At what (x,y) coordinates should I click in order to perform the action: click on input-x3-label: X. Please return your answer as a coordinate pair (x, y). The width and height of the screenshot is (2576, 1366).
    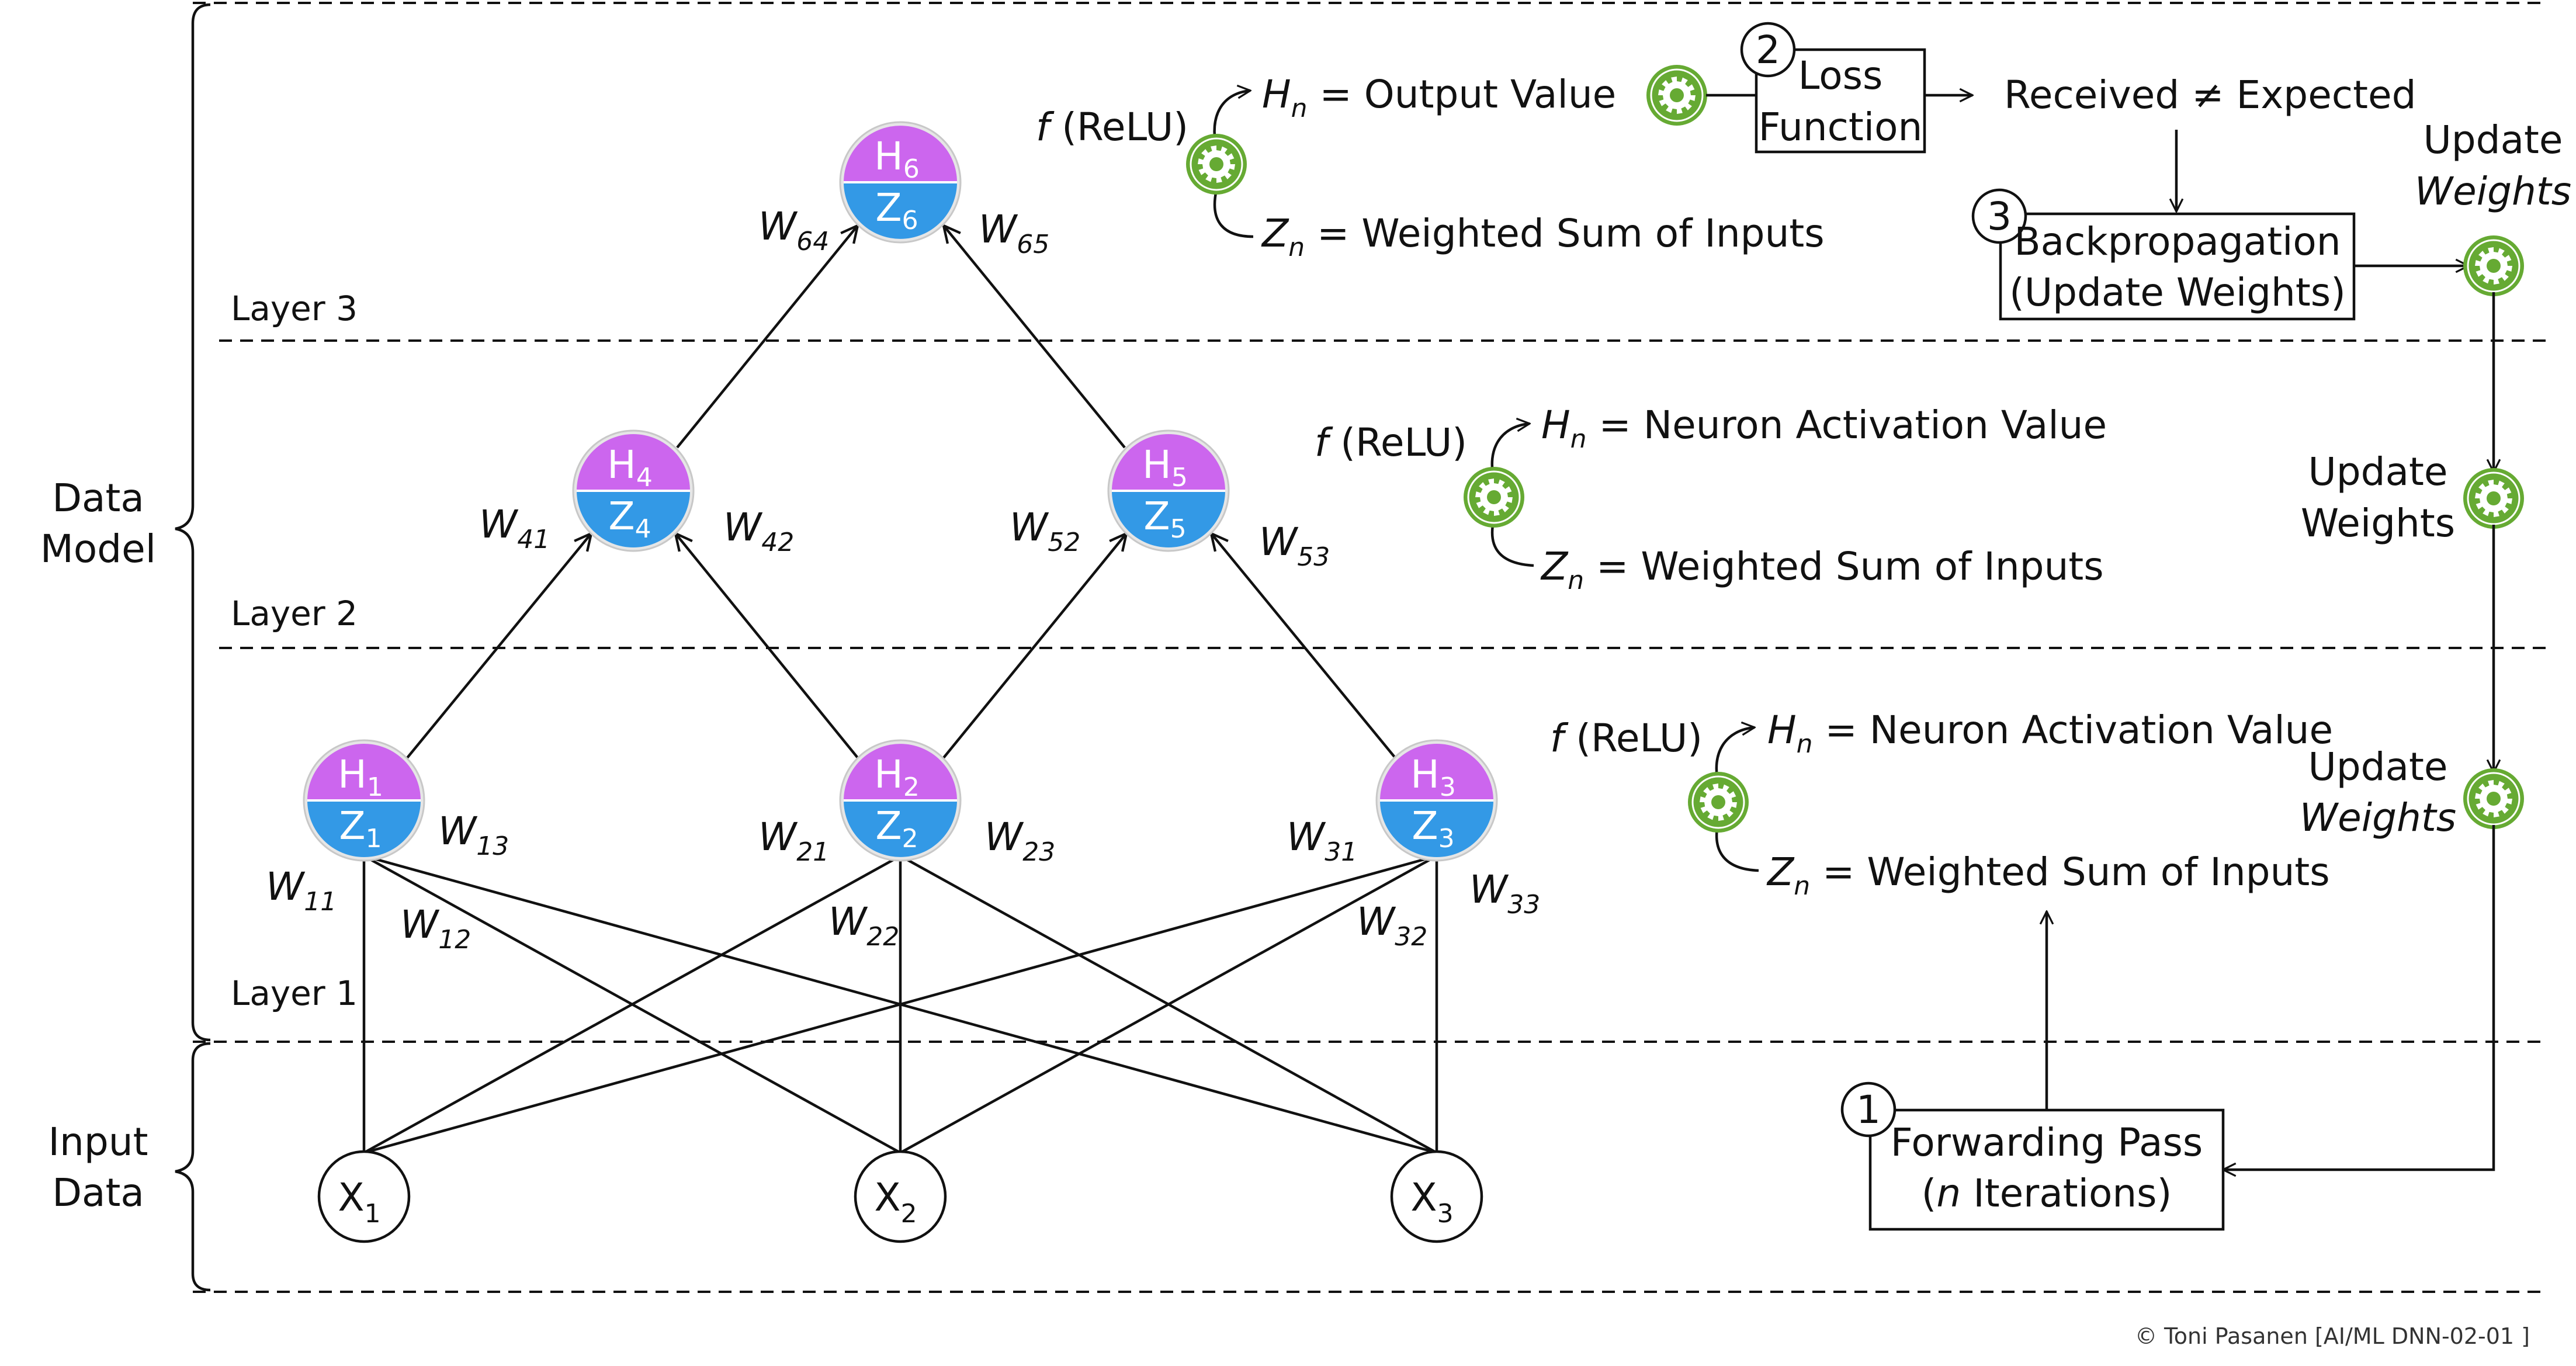
    Looking at the image, I should click on (1423, 1197).